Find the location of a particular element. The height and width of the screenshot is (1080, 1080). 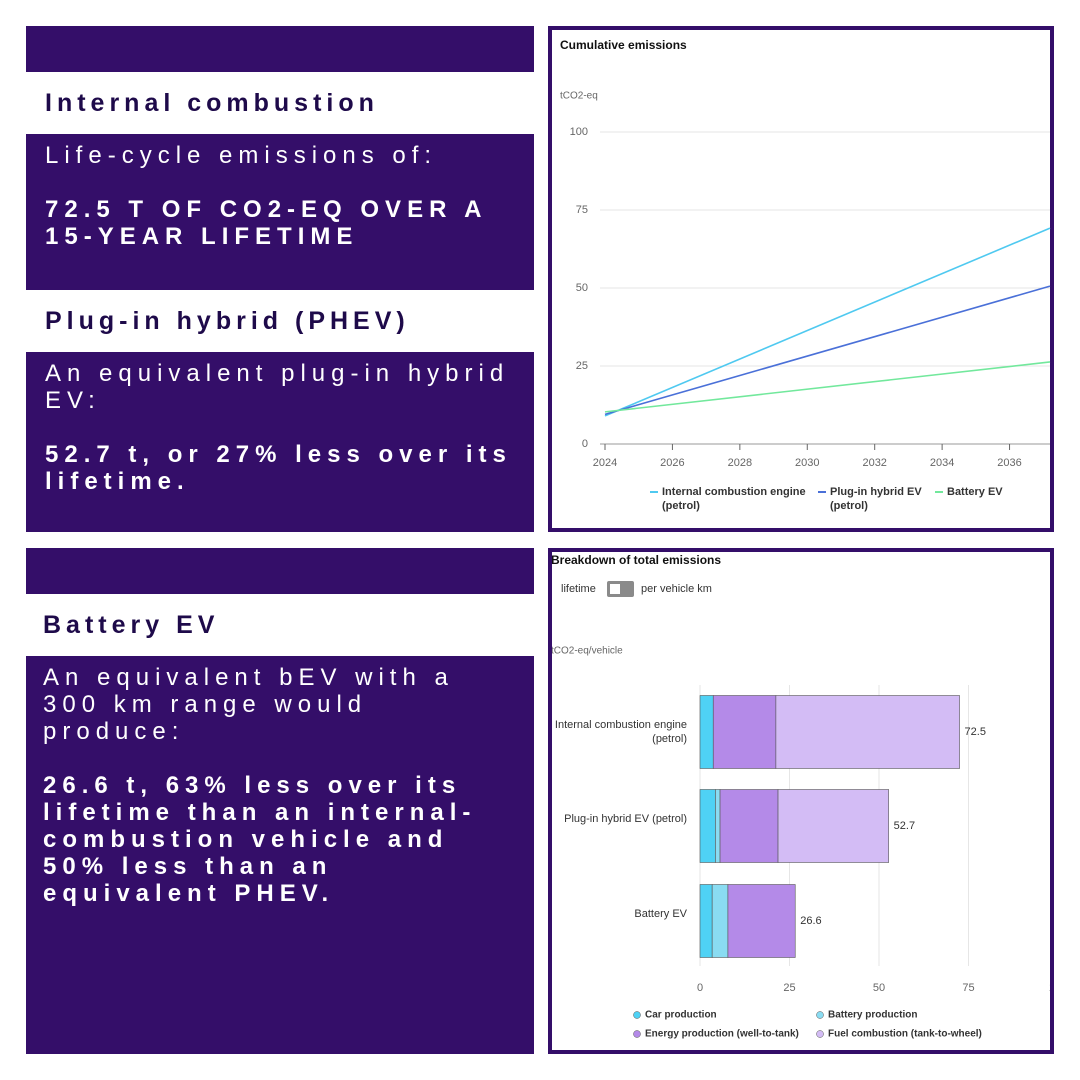

chart-title: Breakdown of total emissions is located at coordinates (636, 560).